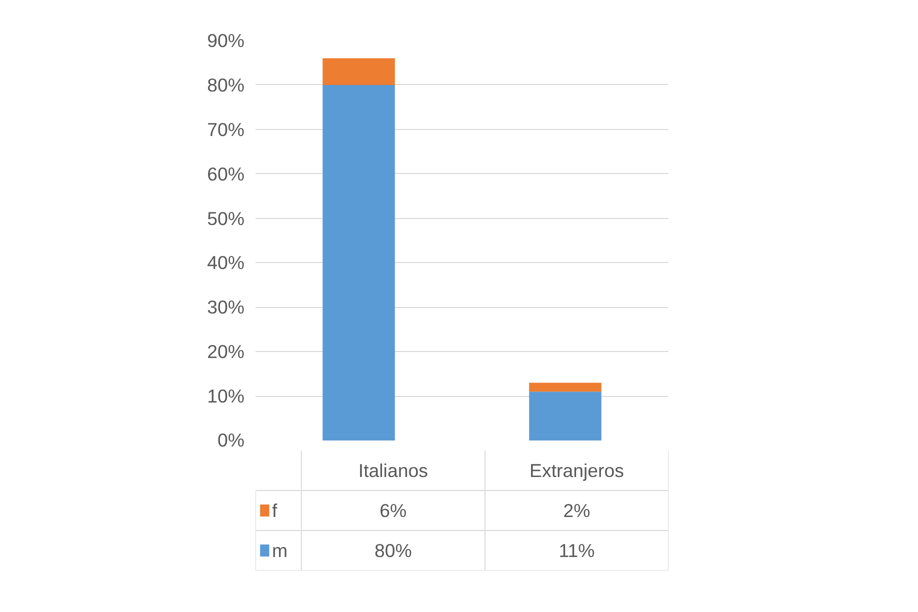  What do you see at coordinates (393, 550) in the screenshot?
I see `data-label: 80%` at bounding box center [393, 550].